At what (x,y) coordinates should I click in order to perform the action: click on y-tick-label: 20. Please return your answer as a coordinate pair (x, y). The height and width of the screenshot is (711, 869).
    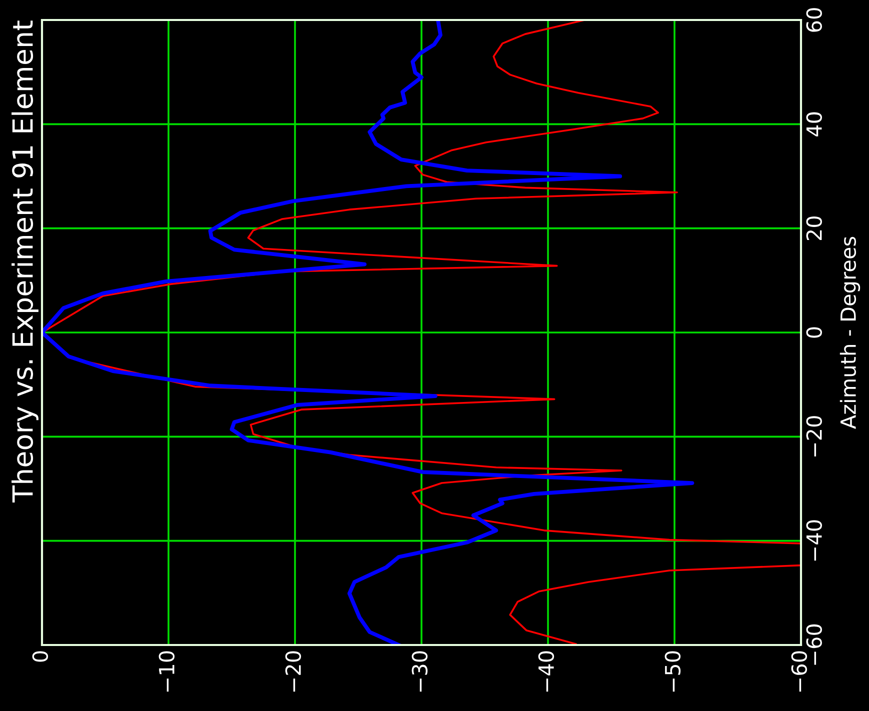
    Looking at the image, I should click on (814, 228).